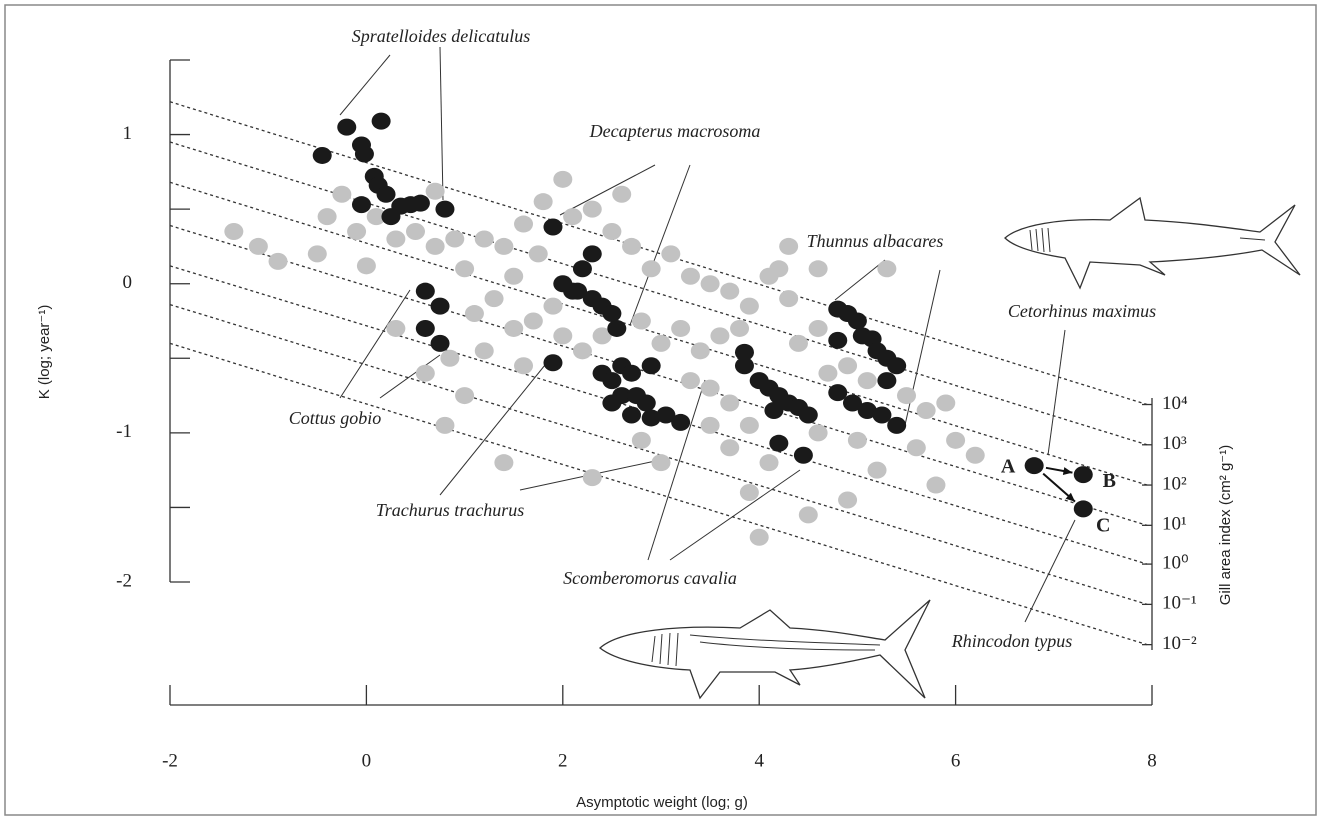  Describe the element at coordinates (44, 352) in the screenshot. I see `y-axis-title: K (log; year⁻¹)` at that location.